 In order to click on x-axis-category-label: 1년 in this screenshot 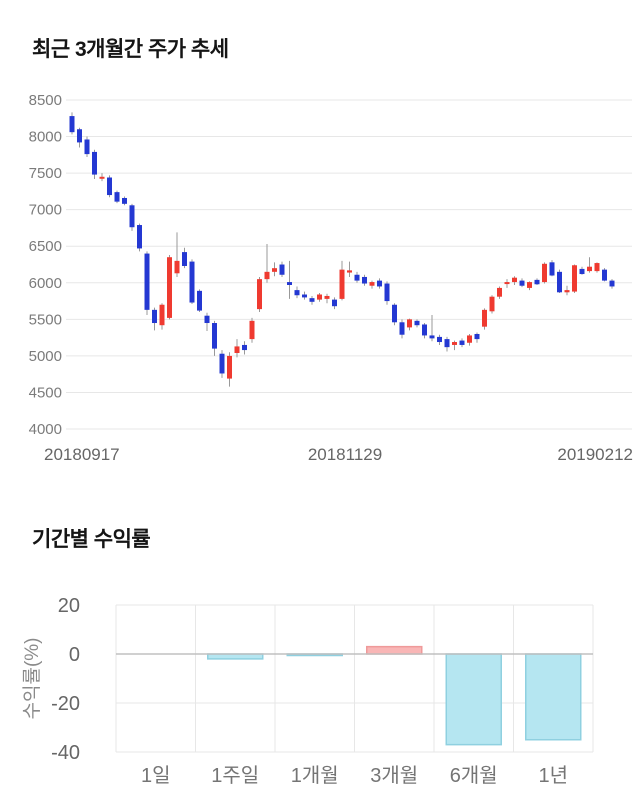, I will do `click(553, 775)`.